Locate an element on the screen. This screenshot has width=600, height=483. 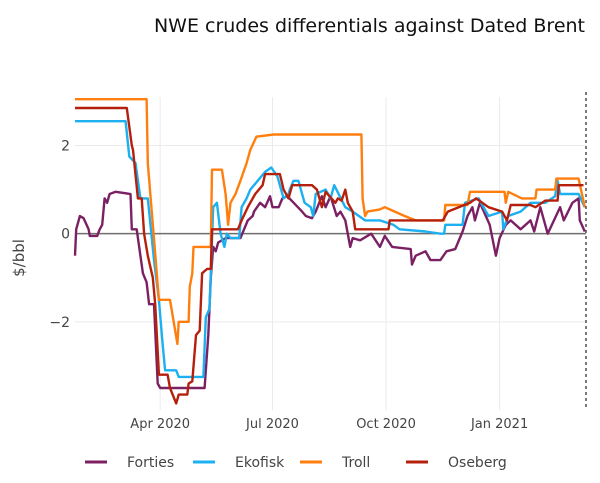
x-tick-label: Jul 2020 is located at coordinates (272, 424).